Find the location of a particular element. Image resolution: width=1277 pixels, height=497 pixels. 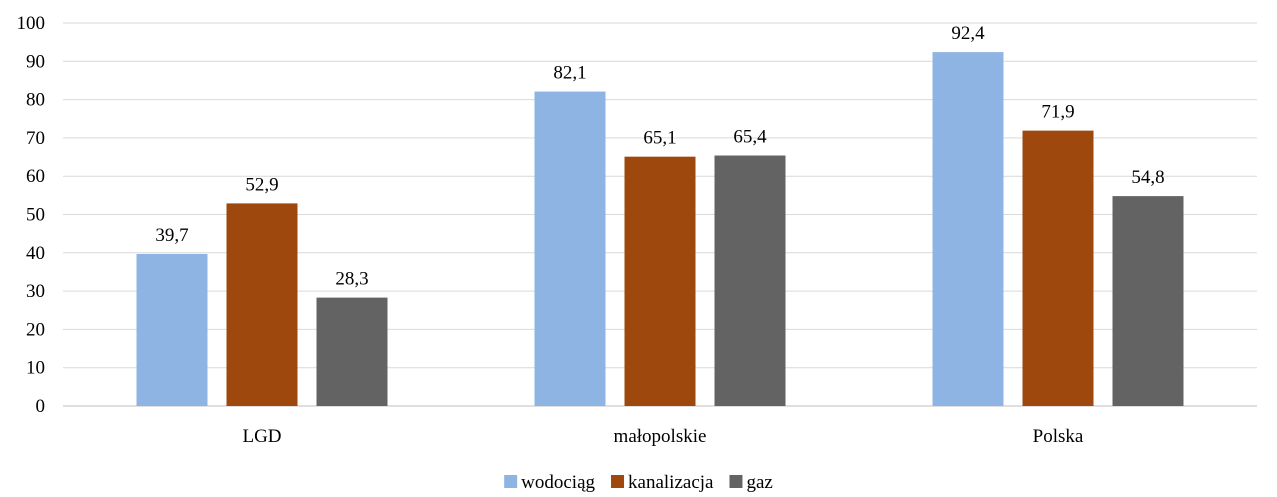

legend-label: wodociąg is located at coordinates (558, 482).